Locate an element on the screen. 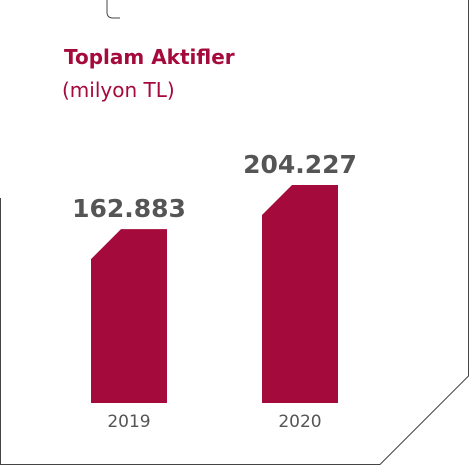 This screenshot has height=465, width=469. bar-2019 is located at coordinates (129, 316).